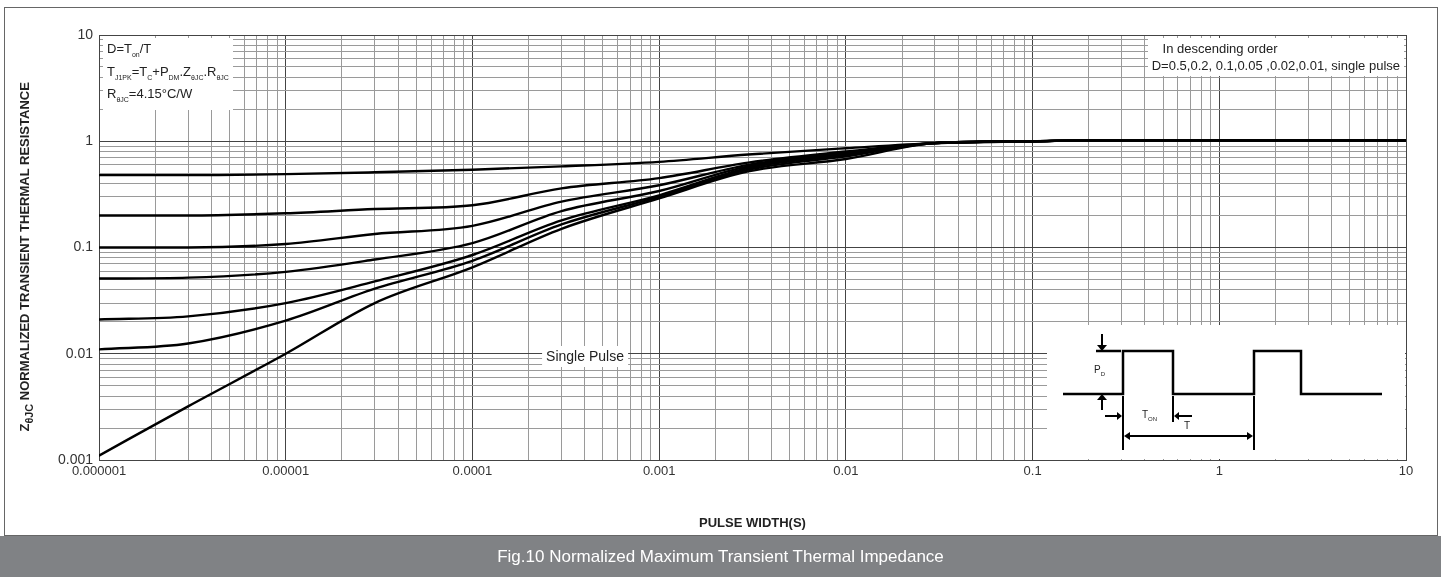 The image size is (1441, 577). I want to click on text: Fig.10 Normalized Maximum Transient Thermal Impedance, so click(720, 556).